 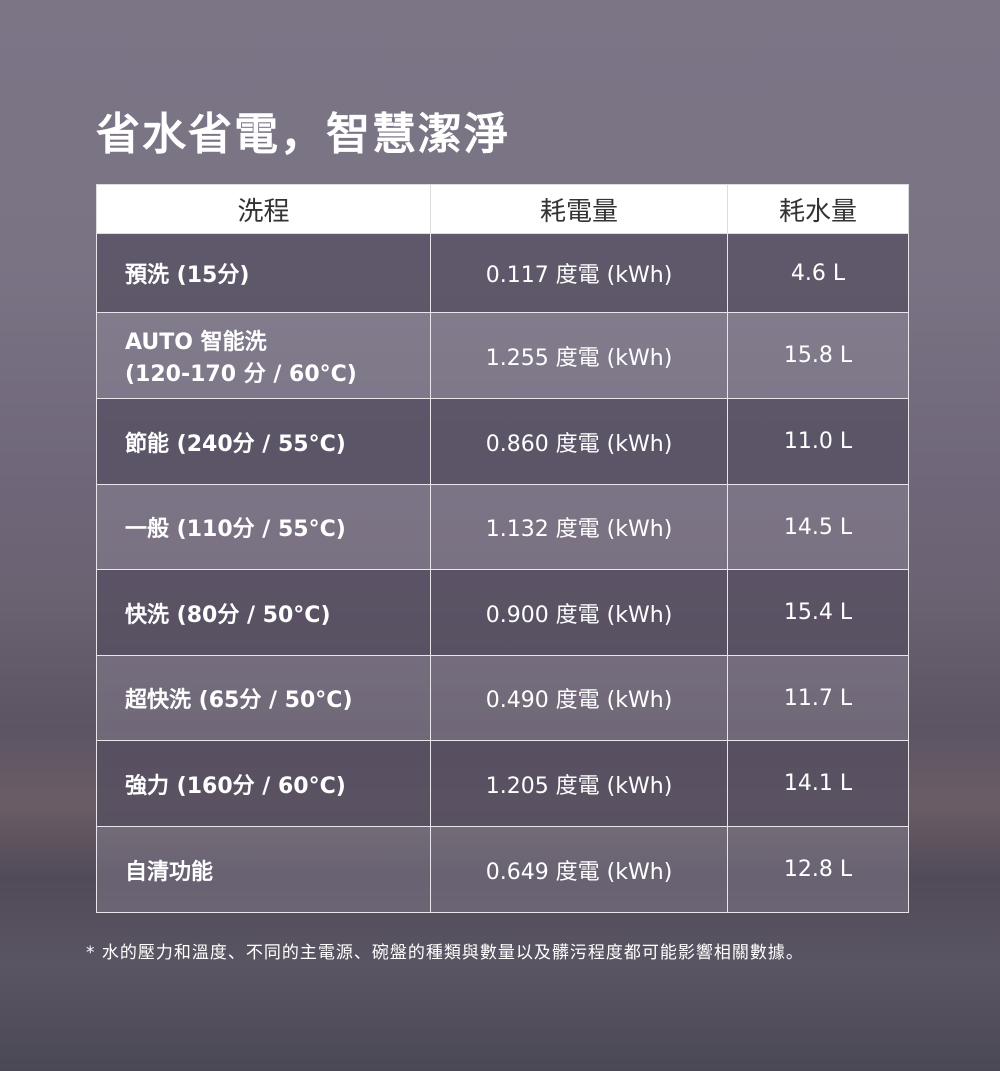 I want to click on table-row: 超快洗 (65分 / 50°C) 0.490 度電 (kWh) 11.7 L, so click(x=502, y=698).